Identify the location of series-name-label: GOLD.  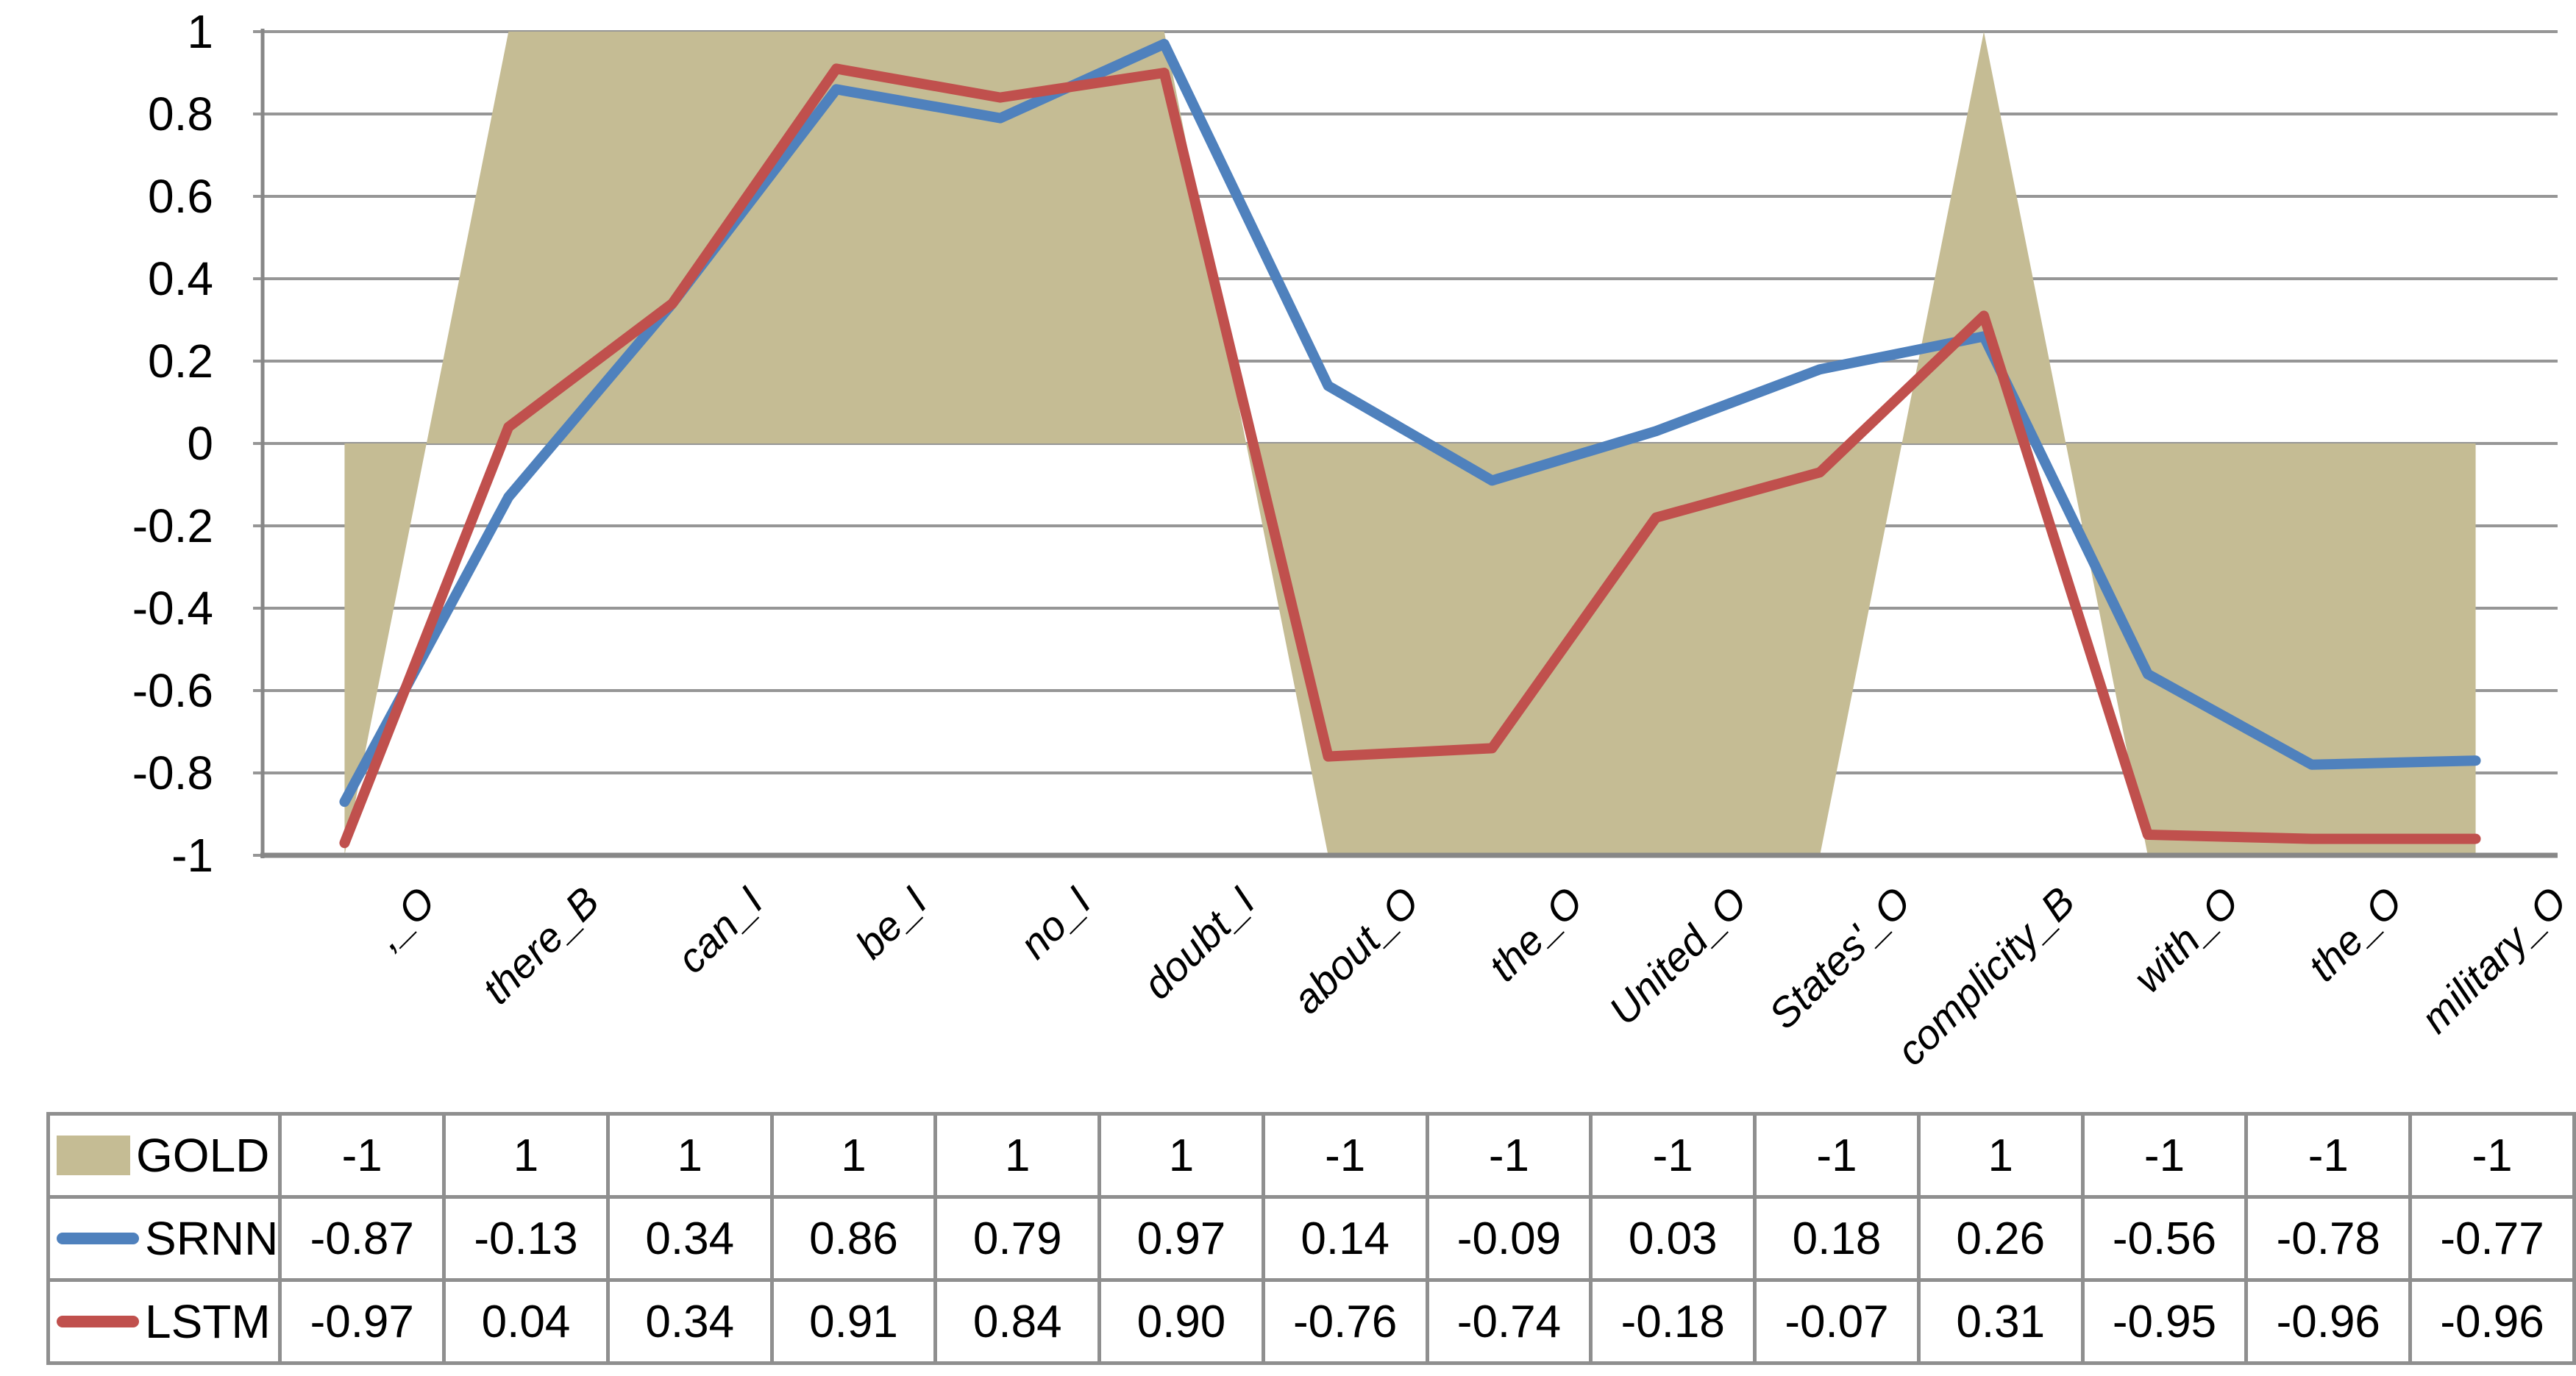
(203, 1155).